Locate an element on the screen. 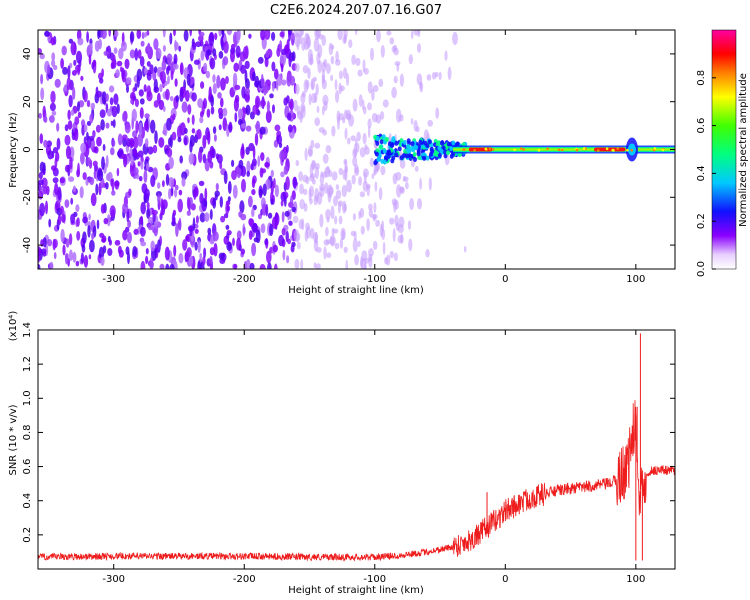  x-tick-label: -300 is located at coordinates (113, 579).